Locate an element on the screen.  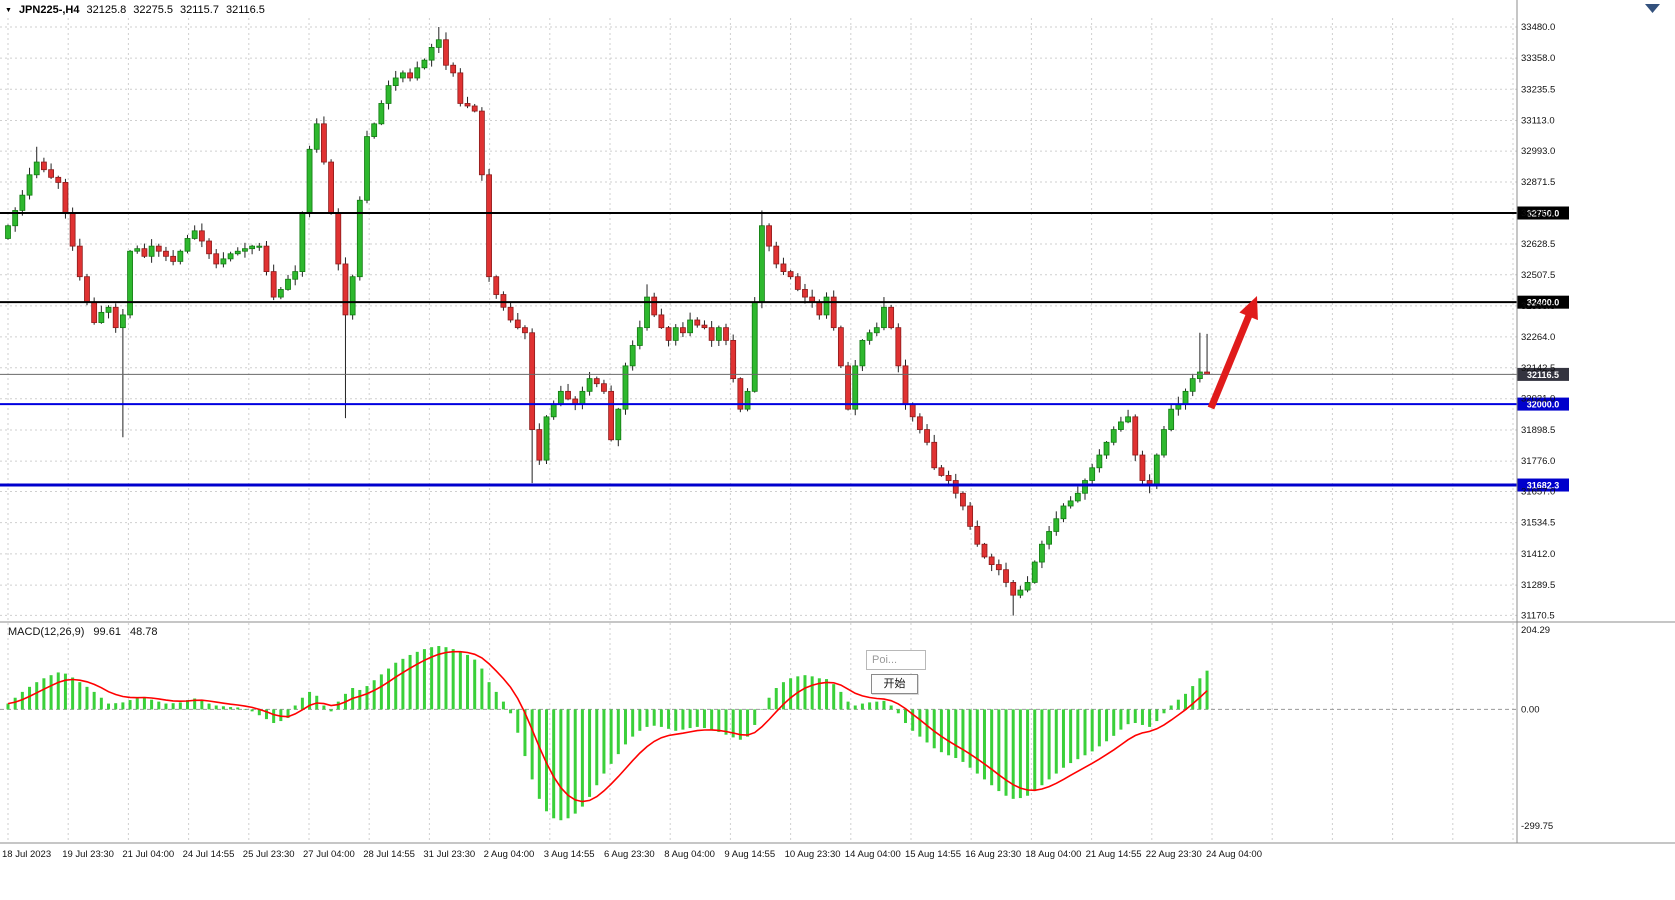
svg-text: 10 Aug 23:30 is located at coordinates (813, 854).